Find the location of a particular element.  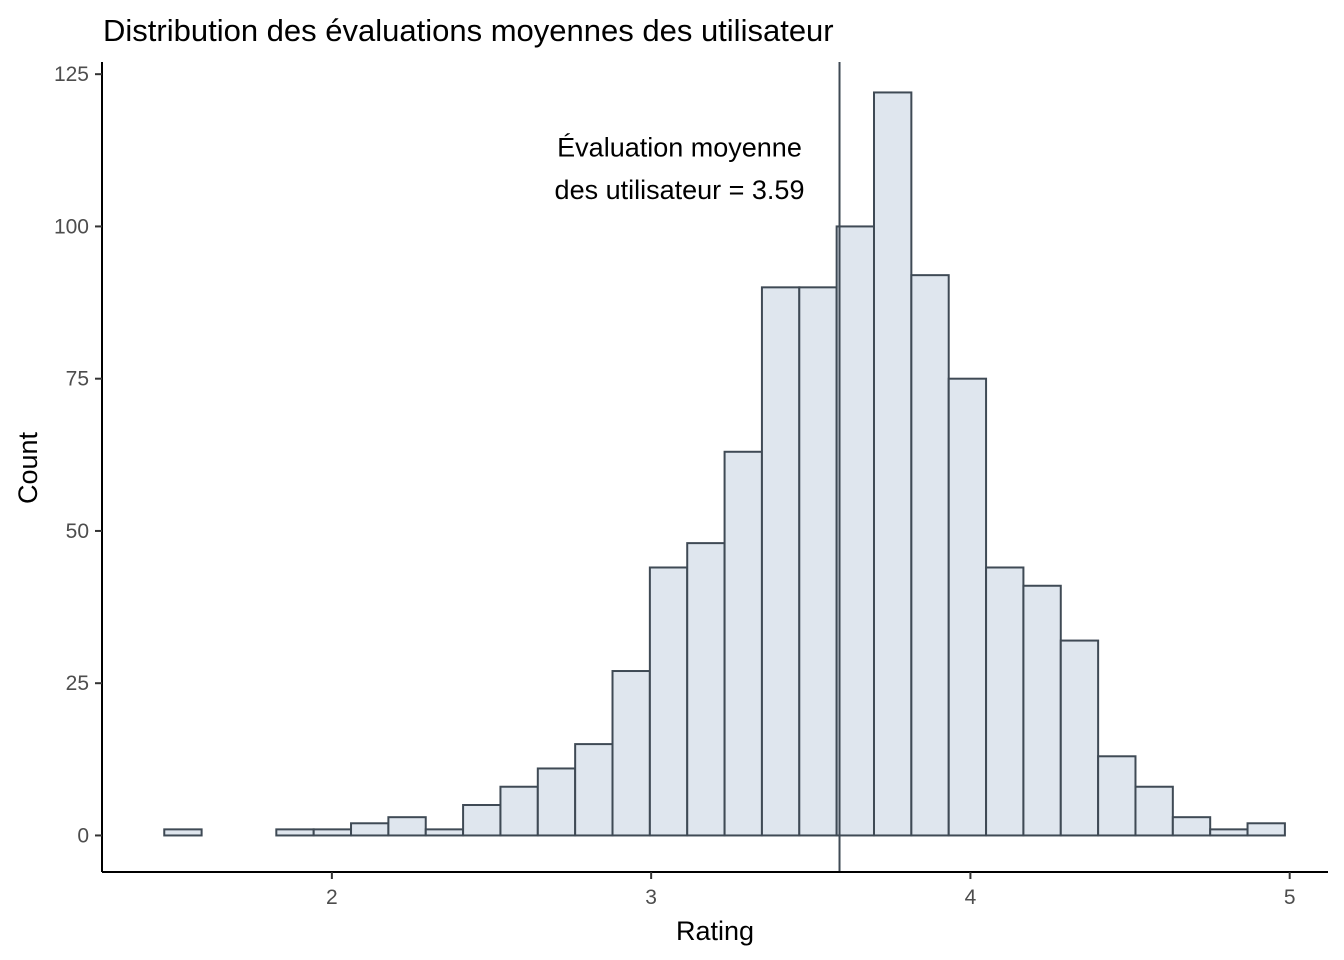

y-tick-label-0: 0 is located at coordinates (83, 835).